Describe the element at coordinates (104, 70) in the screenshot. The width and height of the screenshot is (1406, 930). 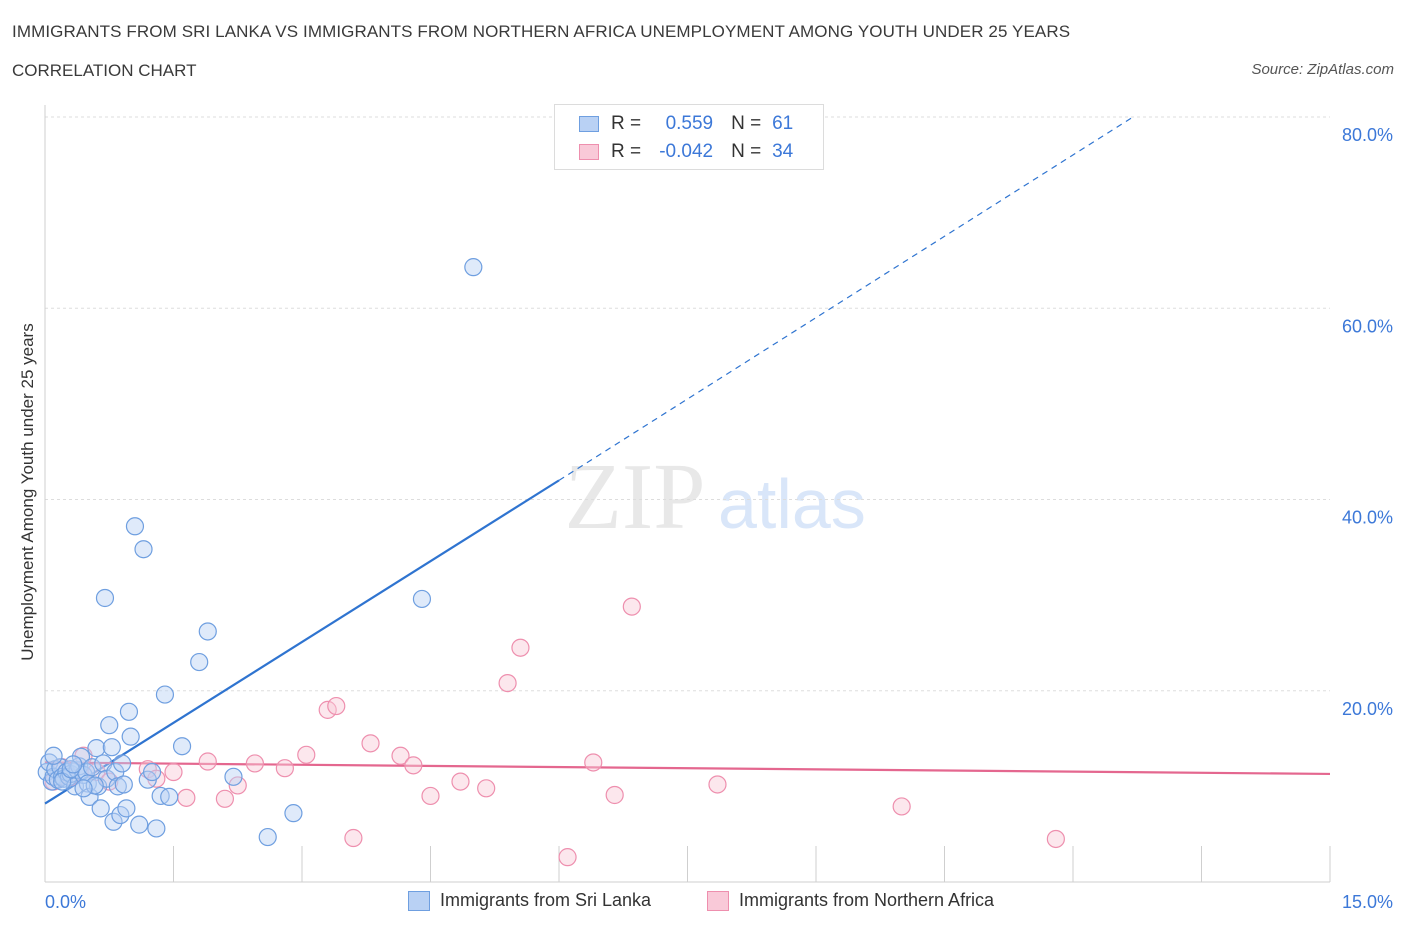
I see `chart-subtitle: CORRELATION CHART` at that location.